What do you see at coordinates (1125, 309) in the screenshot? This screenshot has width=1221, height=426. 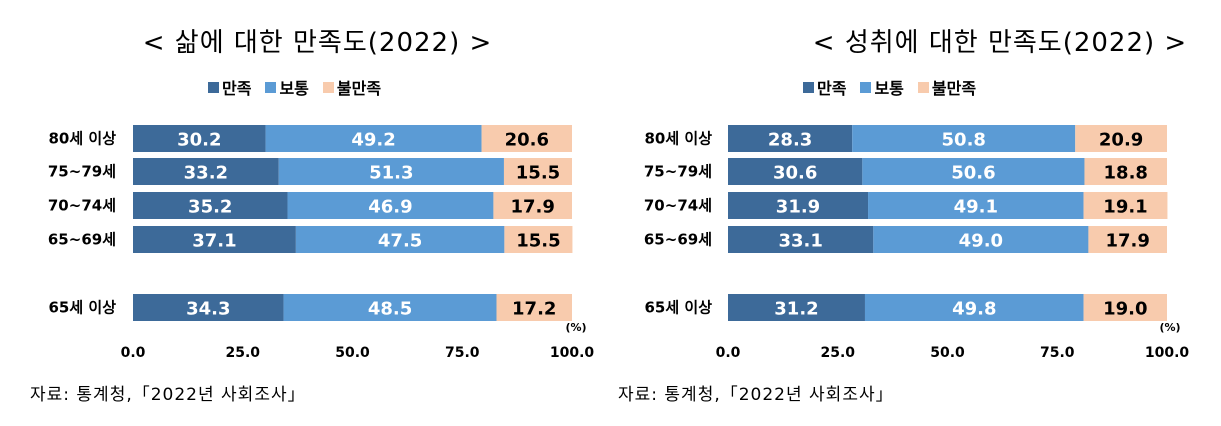 I see `data-label: 19.0` at bounding box center [1125, 309].